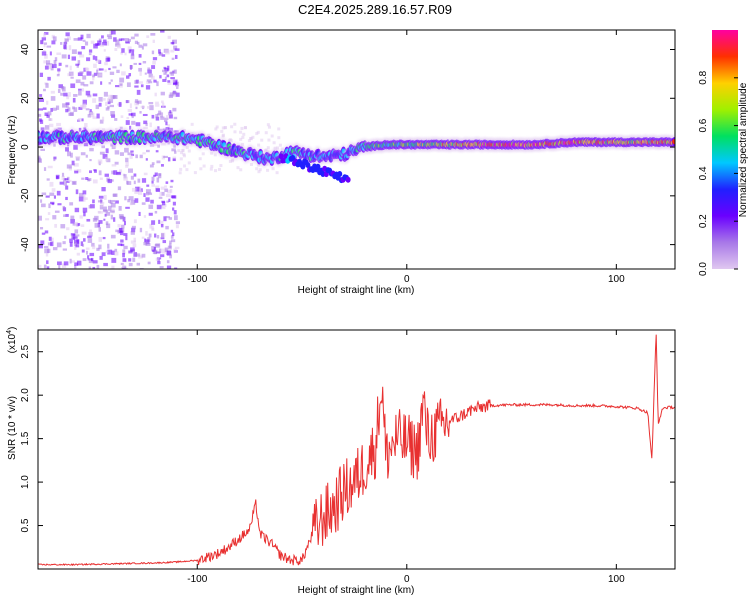  What do you see at coordinates (25, 395) in the screenshot?
I see `snr-y-tick-label: 2.0` at bounding box center [25, 395].